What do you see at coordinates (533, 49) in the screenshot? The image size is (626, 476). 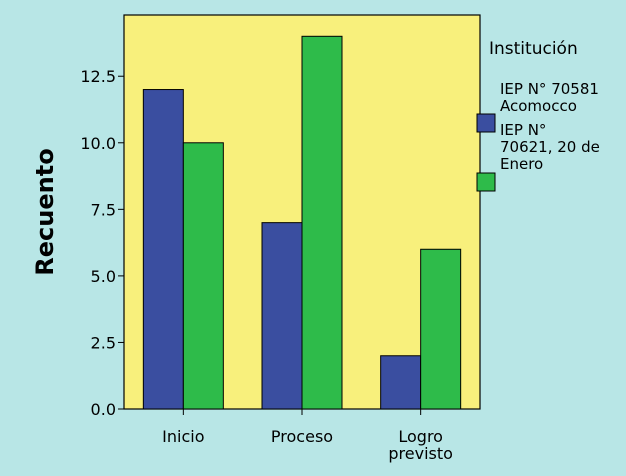 I see `legend-title: Institución` at bounding box center [533, 49].